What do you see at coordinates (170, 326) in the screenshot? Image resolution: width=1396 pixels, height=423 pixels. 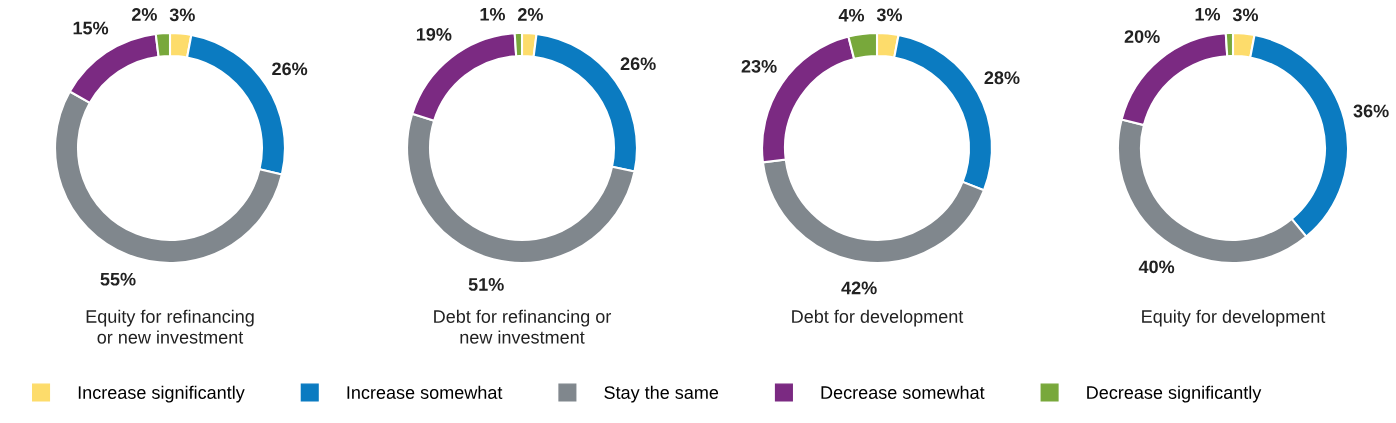 I see `text: Equity for refinancing or new investment` at bounding box center [170, 326].